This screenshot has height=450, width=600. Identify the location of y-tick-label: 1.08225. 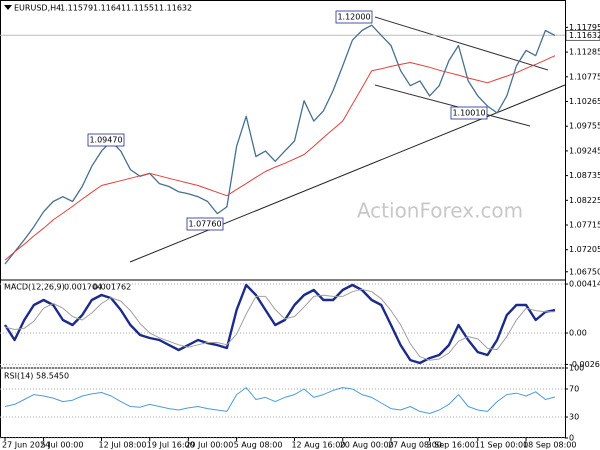
(584, 200).